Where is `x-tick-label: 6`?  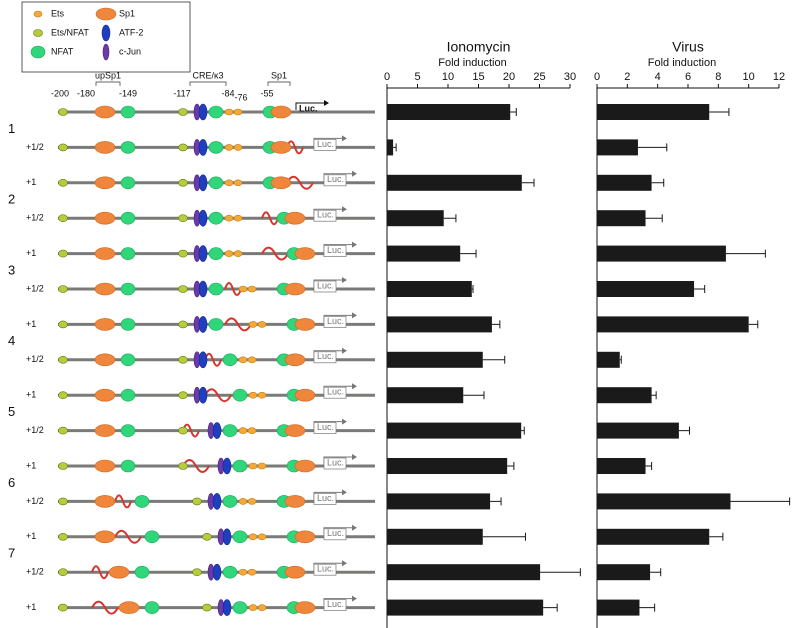
x-tick-label: 6 is located at coordinates (688, 77).